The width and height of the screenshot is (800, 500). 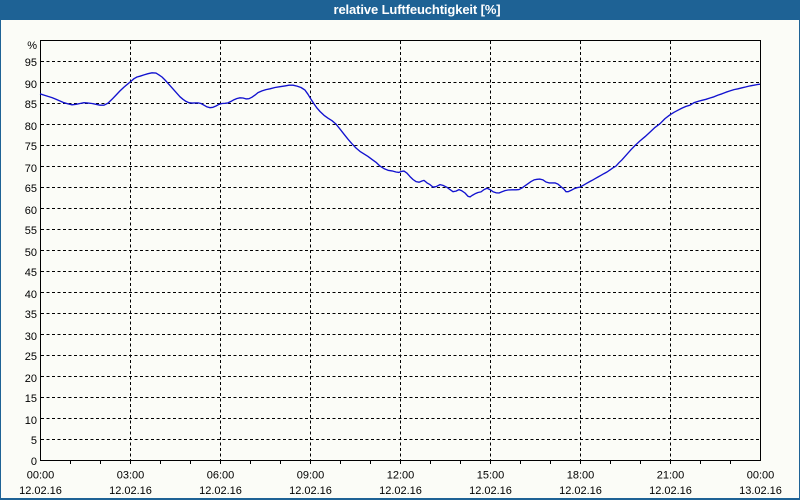 What do you see at coordinates (131, 476) in the screenshot?
I see `svg-text: 03:00` at bounding box center [131, 476].